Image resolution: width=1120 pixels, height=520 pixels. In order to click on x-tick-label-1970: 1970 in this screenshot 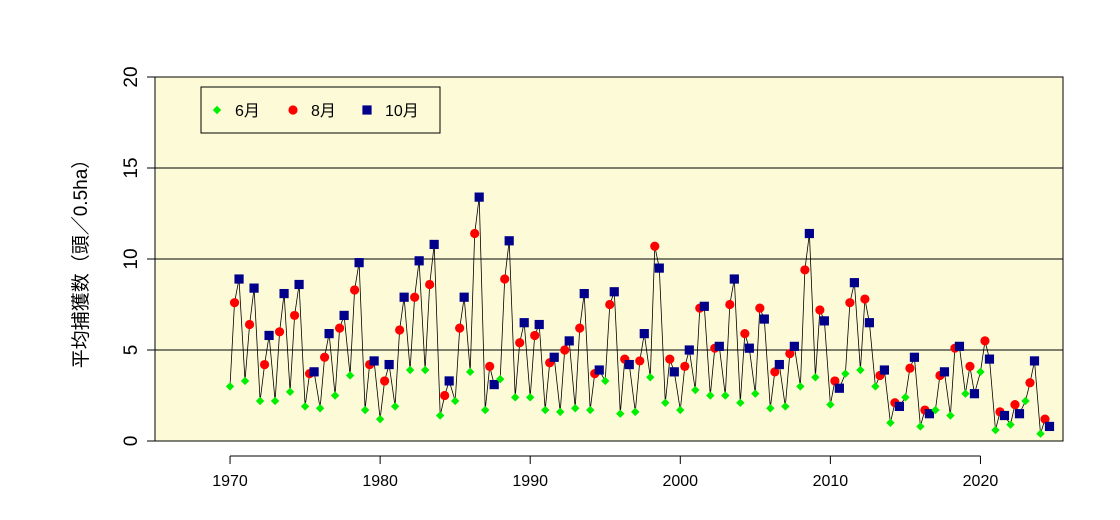, I will do `click(230, 481)`.